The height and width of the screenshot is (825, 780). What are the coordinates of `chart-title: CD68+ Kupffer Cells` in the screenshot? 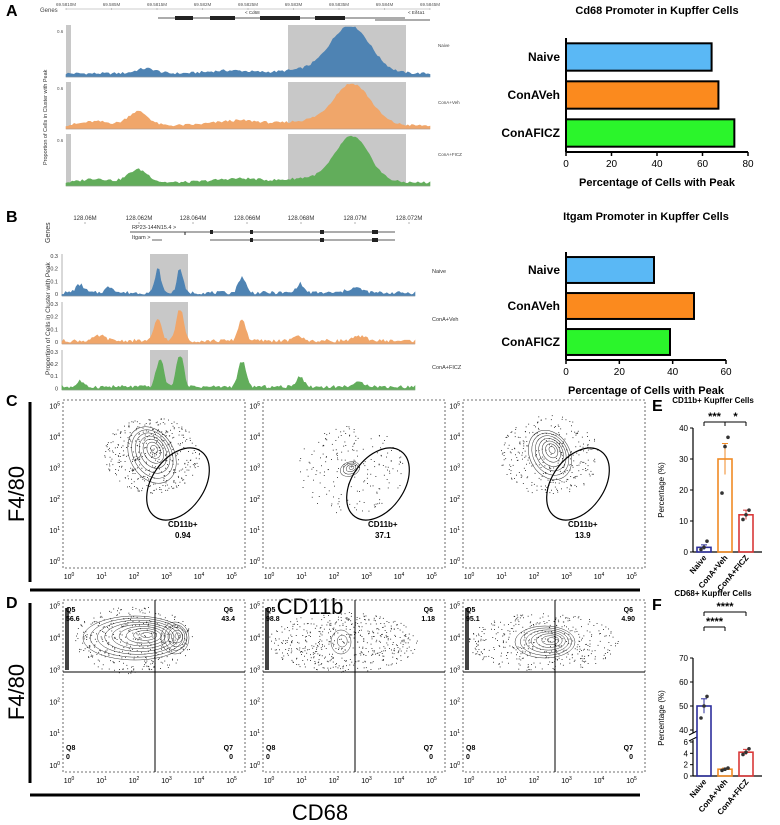 It's located at (713, 593).